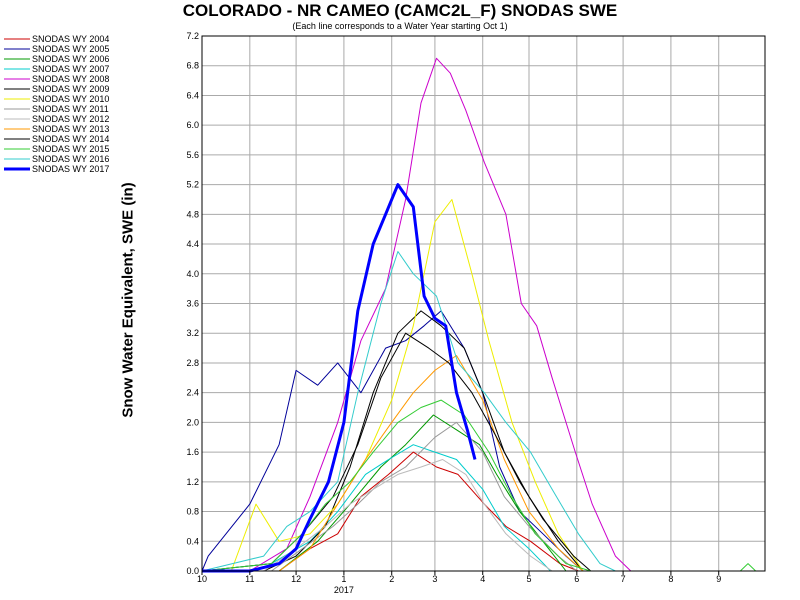 This screenshot has height=600, width=800. Describe the element at coordinates (70, 159) in the screenshot. I see `legend-label: SNODAS WY 2016` at that location.